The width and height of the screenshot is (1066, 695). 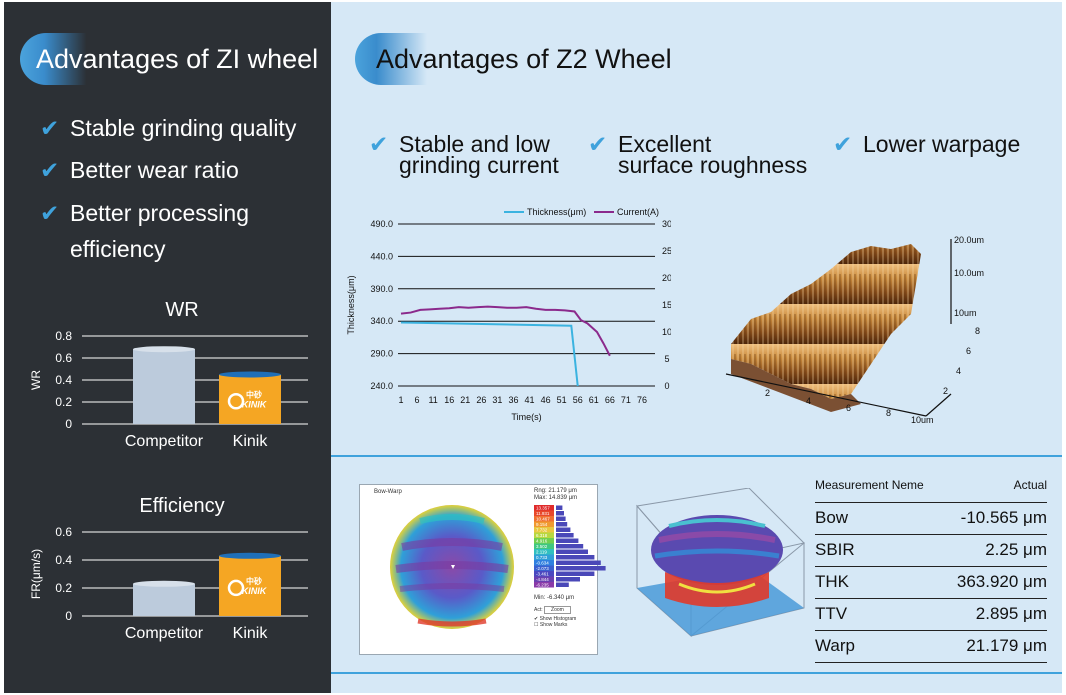 I want to click on y-right-tick-label: 30, so click(x=666, y=224).